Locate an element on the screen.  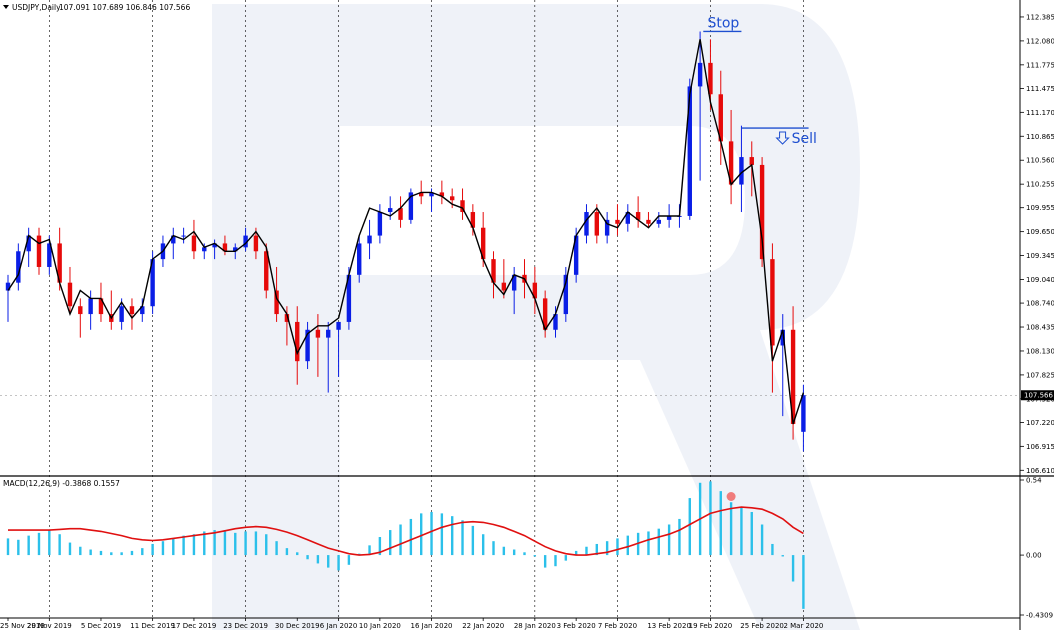
down-arrow-icon is located at coordinates (782, 138).